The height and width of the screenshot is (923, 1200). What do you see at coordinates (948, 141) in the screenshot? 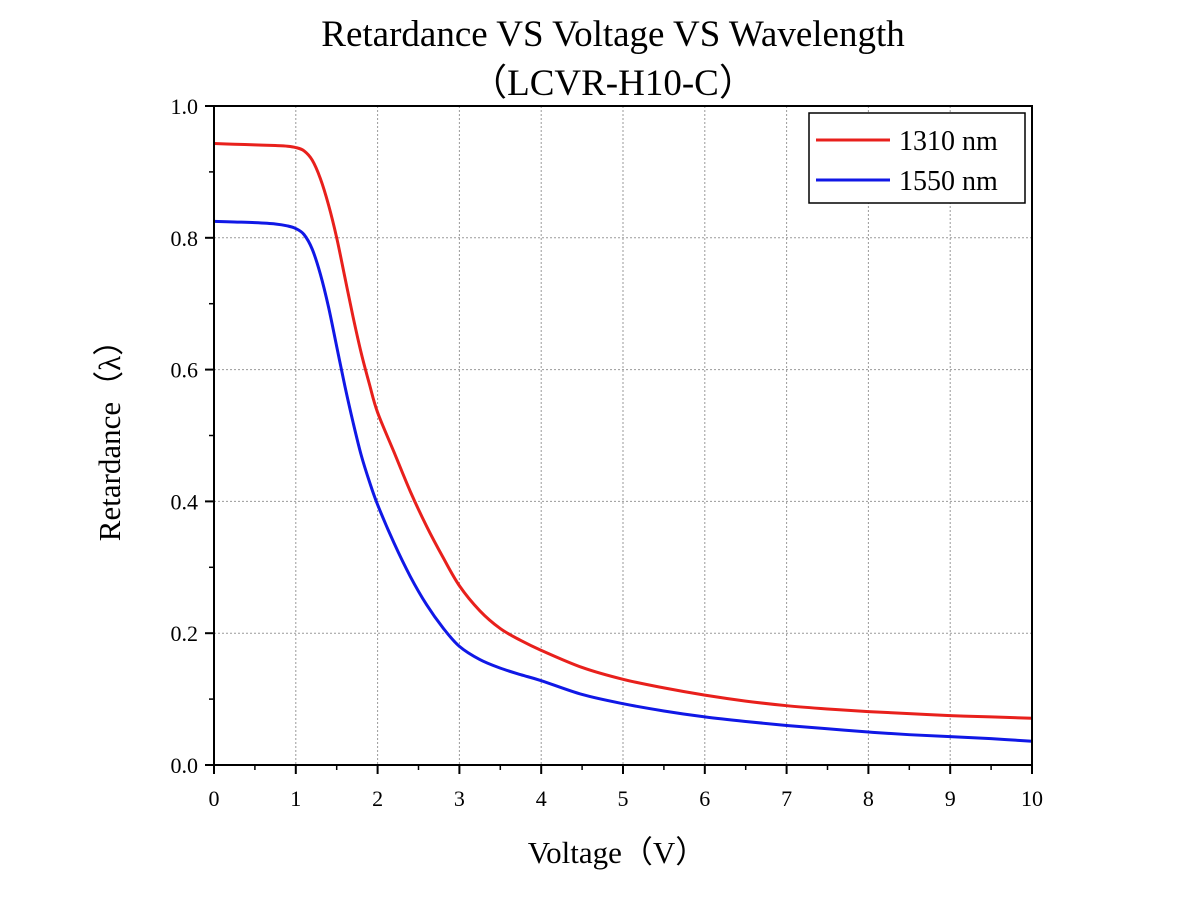
I see `legend-label-1310: 1310 nm` at bounding box center [948, 141].